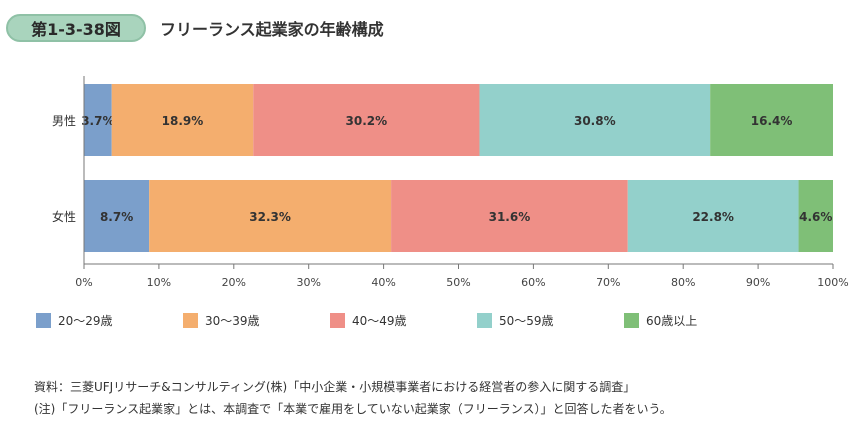  What do you see at coordinates (379, 321) in the screenshot?
I see `legend-label: 40～49歳` at bounding box center [379, 321].